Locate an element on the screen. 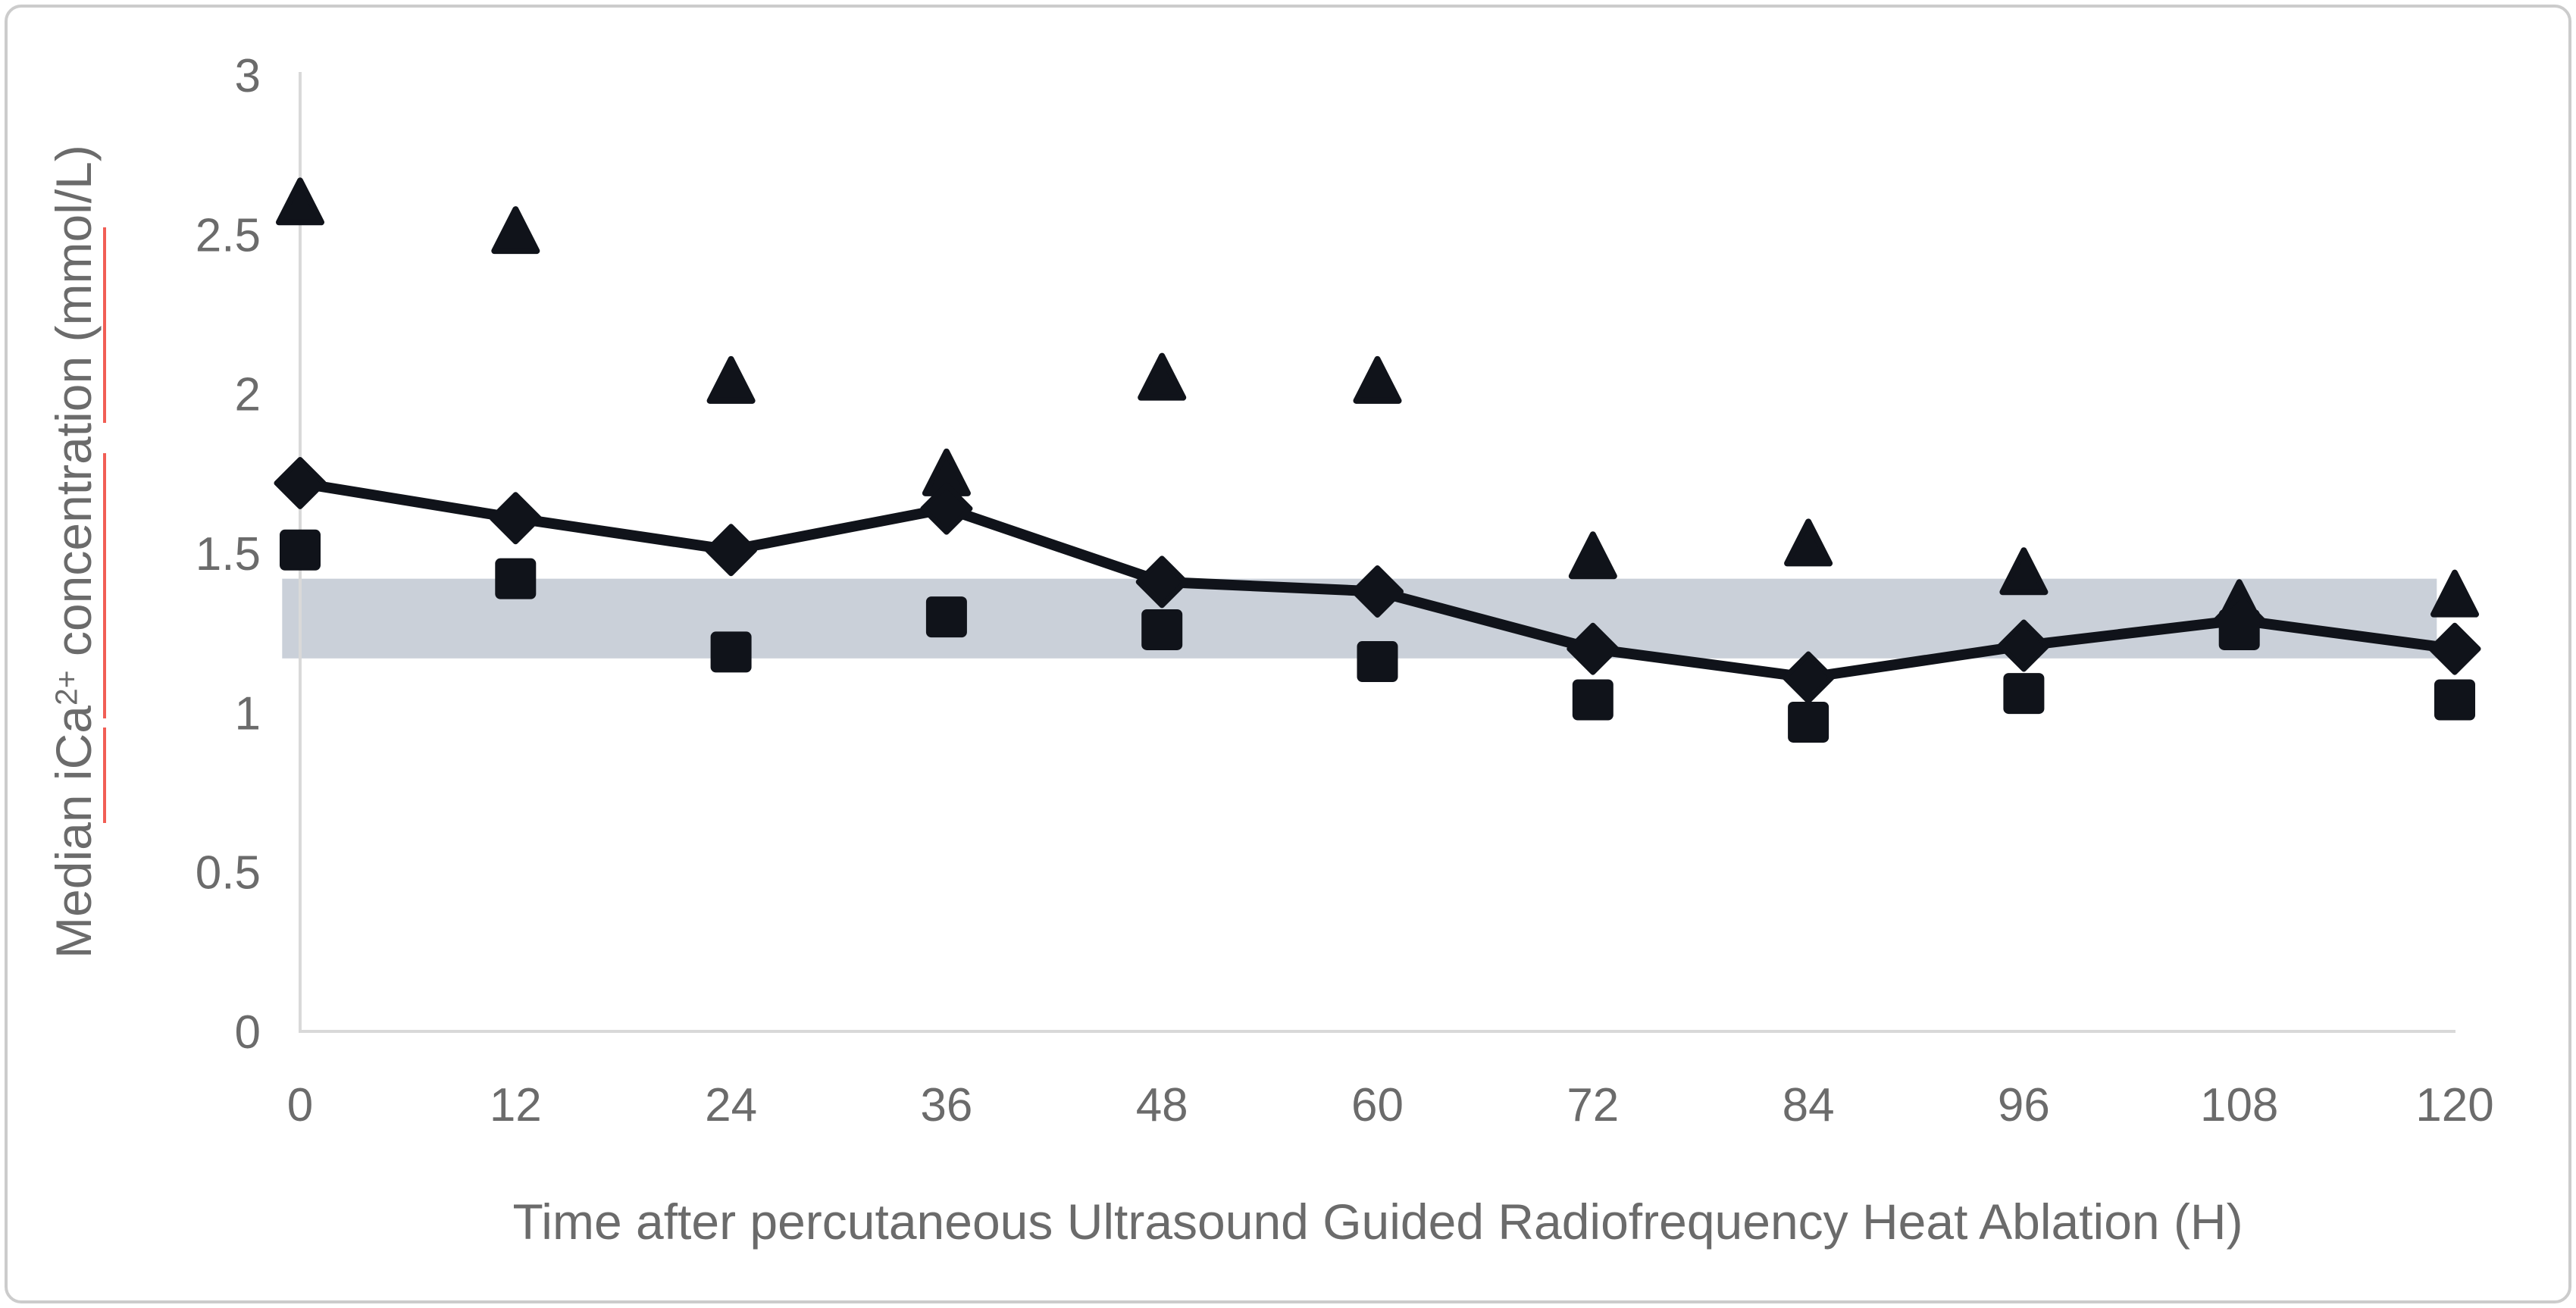 This screenshot has height=1308, width=2576. y-axis-title-superscript: 2+ is located at coordinates (66, 688).